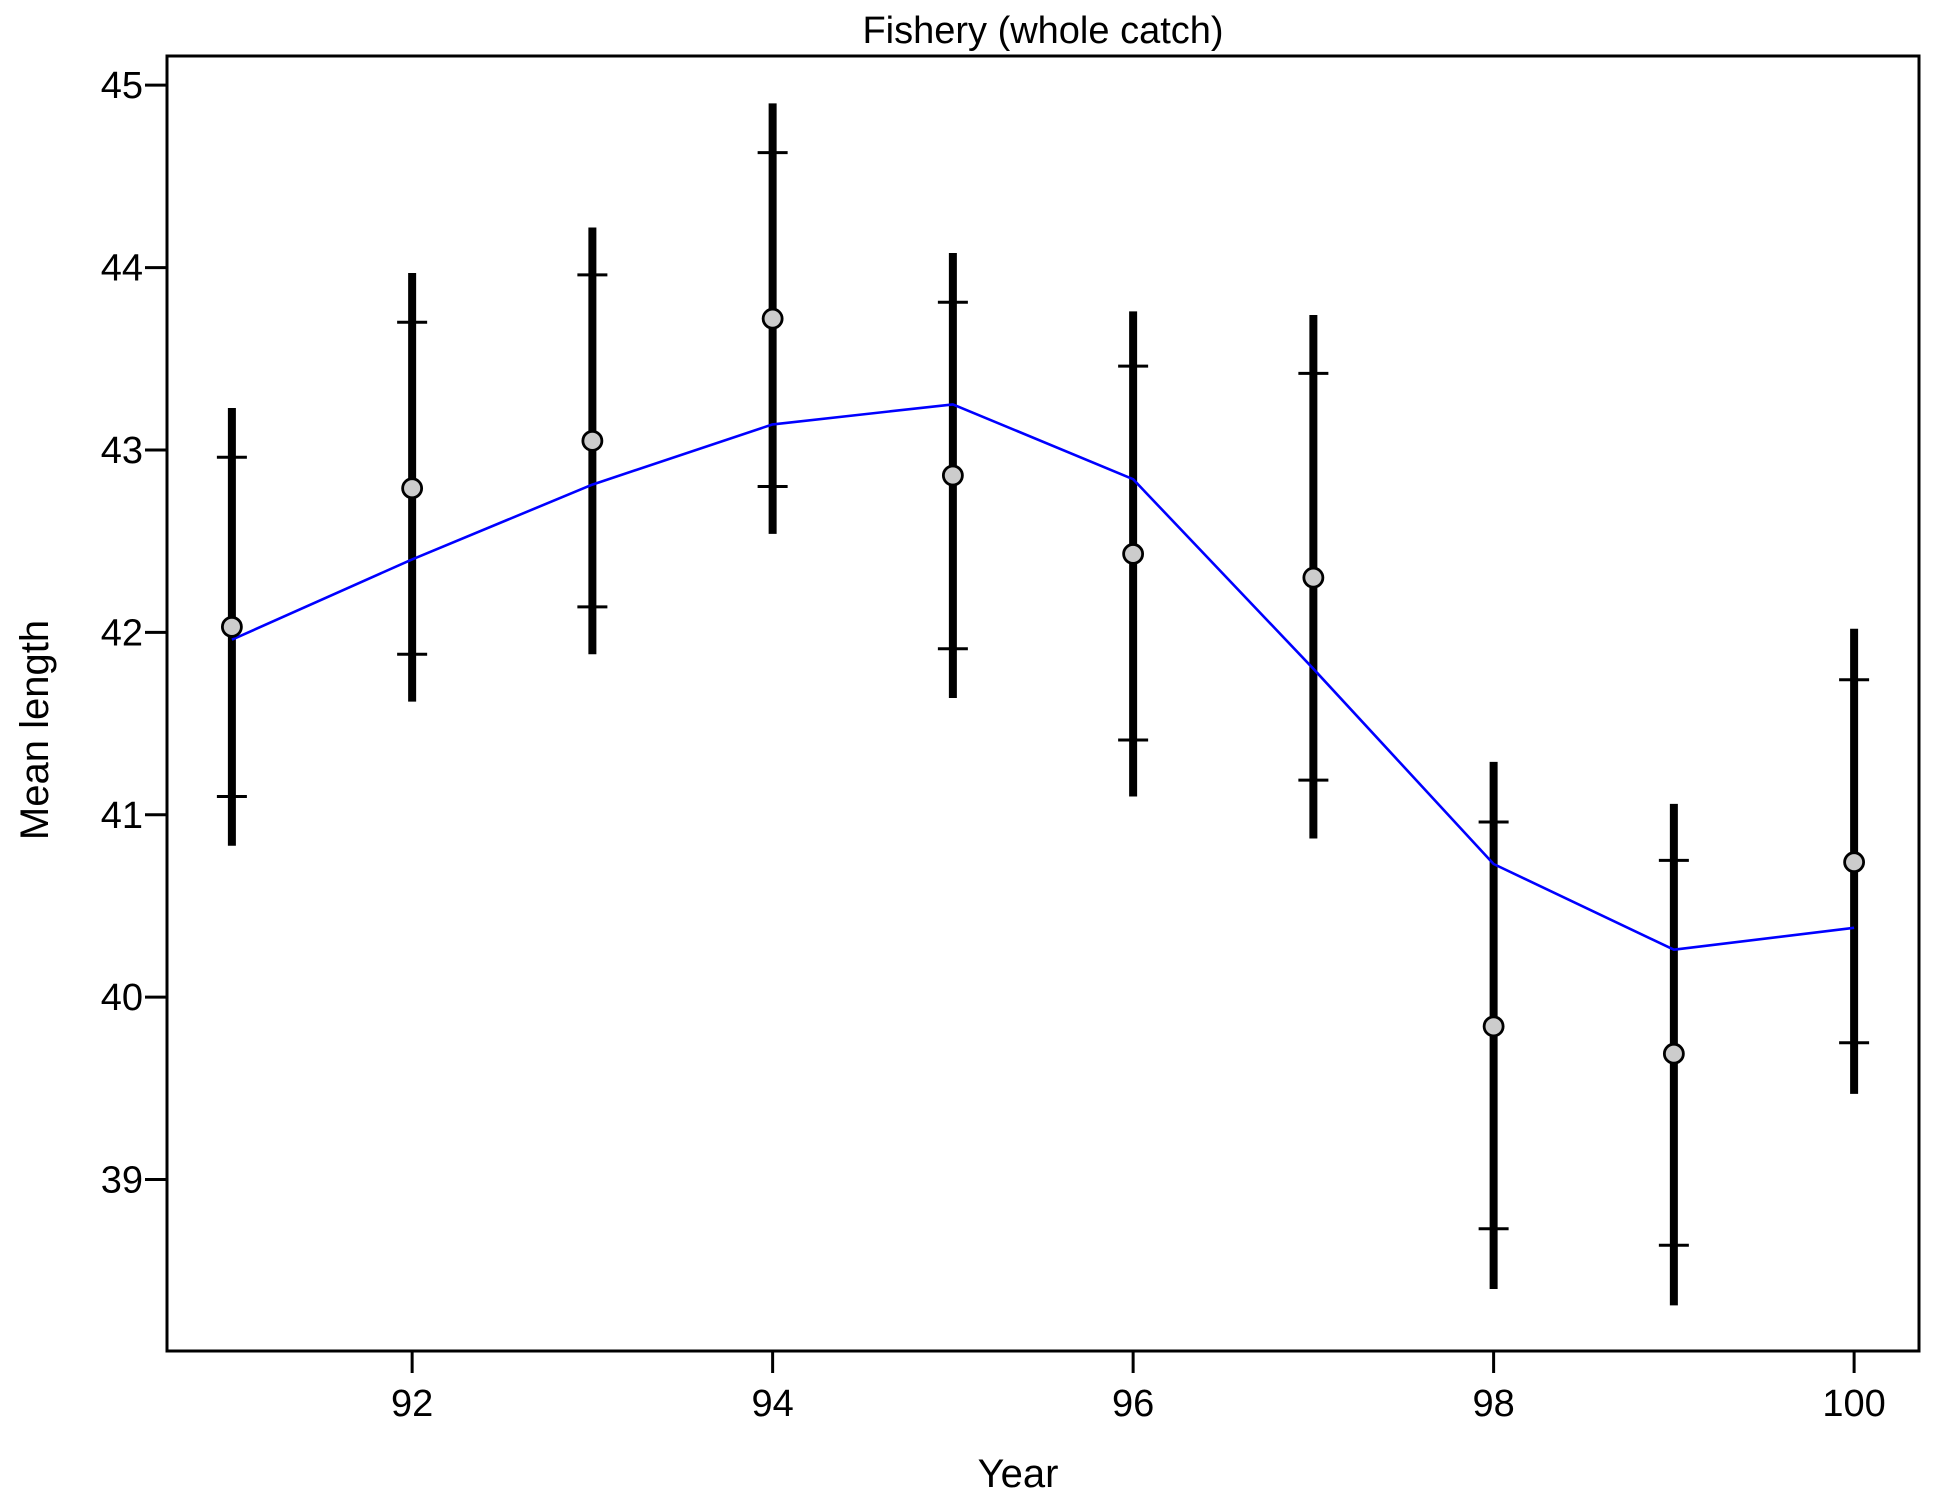 The image size is (1950, 1500). What do you see at coordinates (1493, 1404) in the screenshot?
I see `x-tick-label: 98` at bounding box center [1493, 1404].